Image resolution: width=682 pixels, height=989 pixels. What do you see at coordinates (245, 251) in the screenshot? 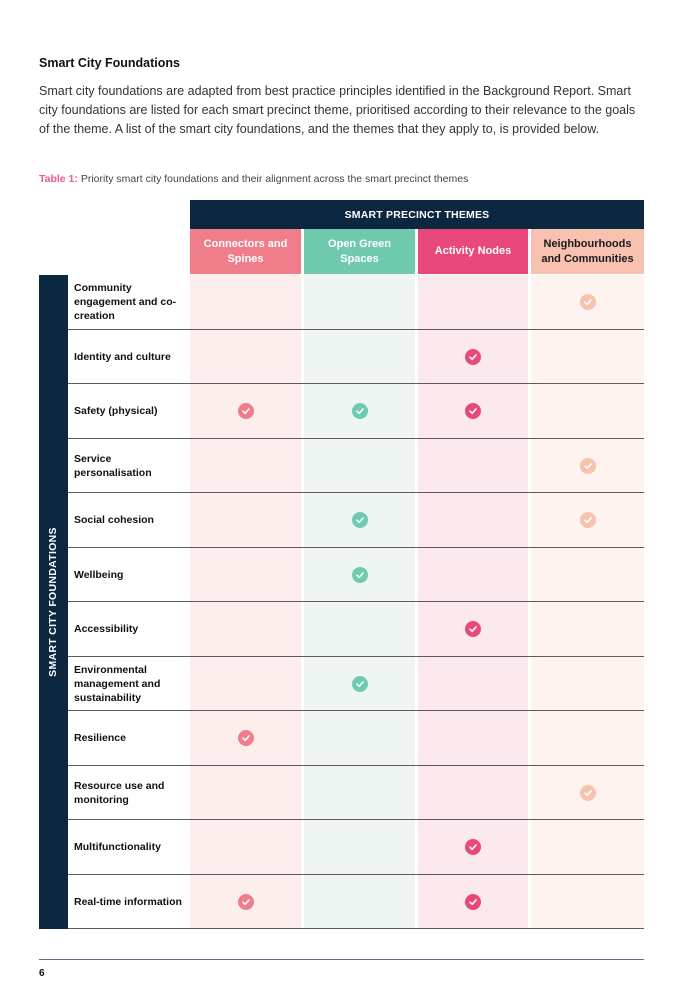
I see `theme-header: Connectors and Spines` at bounding box center [245, 251].